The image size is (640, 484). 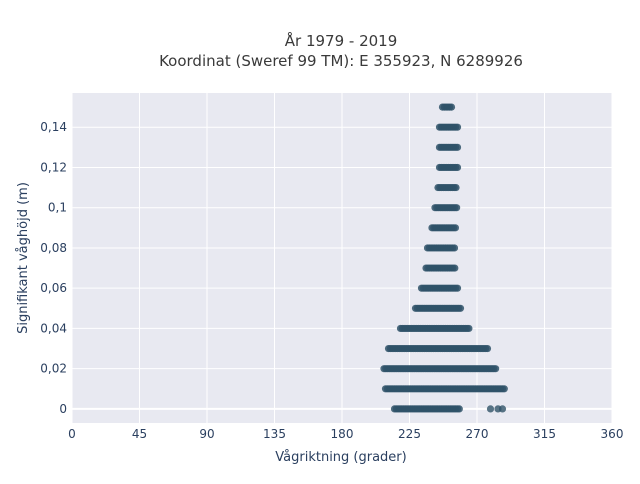 What do you see at coordinates (53, 127) in the screenshot?
I see `y-tick-label: 0,14` at bounding box center [53, 127].